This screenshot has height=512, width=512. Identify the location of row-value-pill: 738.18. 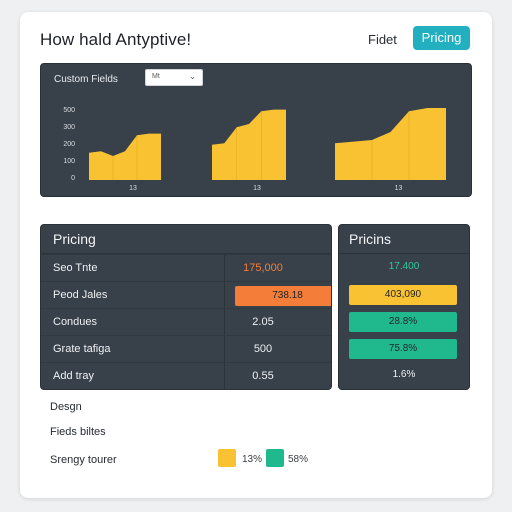
(283, 296).